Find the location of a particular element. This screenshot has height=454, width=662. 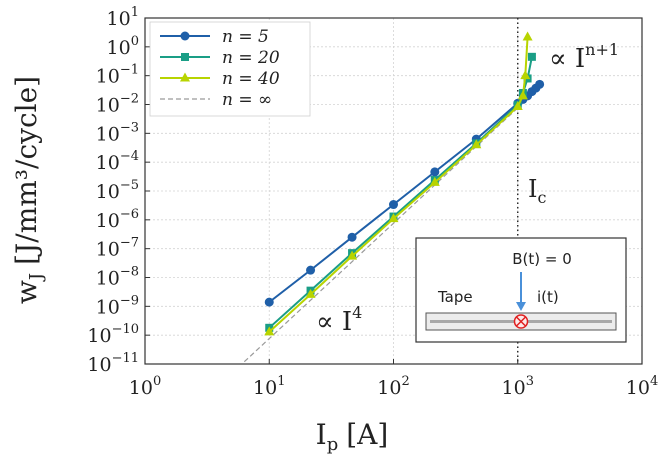

x-tick-label: 10² is located at coordinates (393, 386).